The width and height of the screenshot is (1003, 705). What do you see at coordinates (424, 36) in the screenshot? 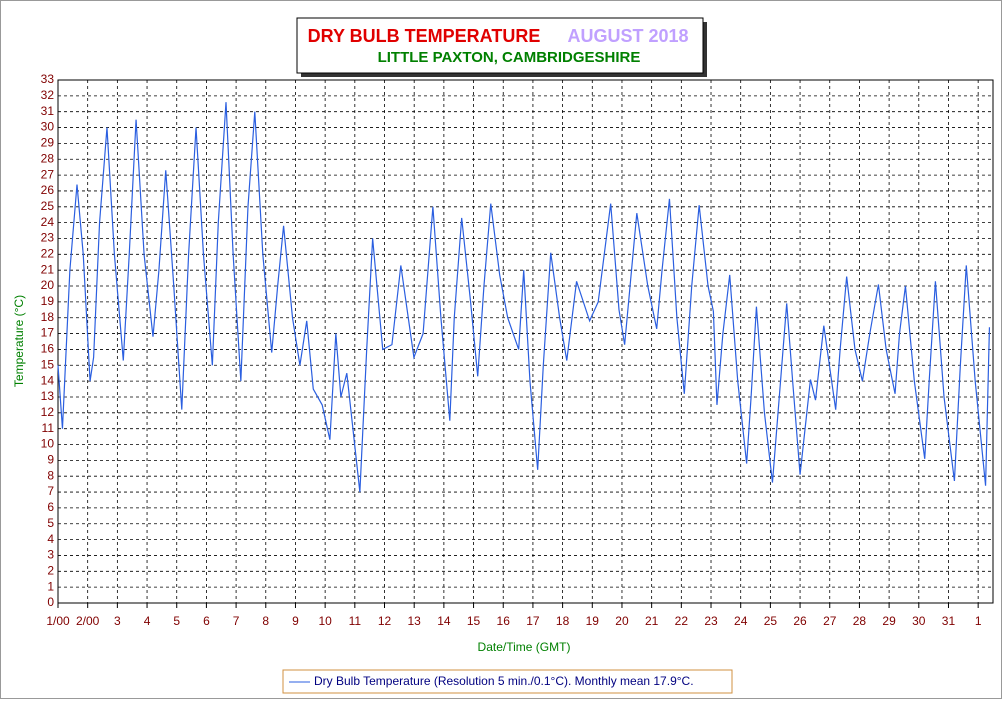
I see `chart-title: DRY BULB TEMPERATURE` at bounding box center [424, 36].